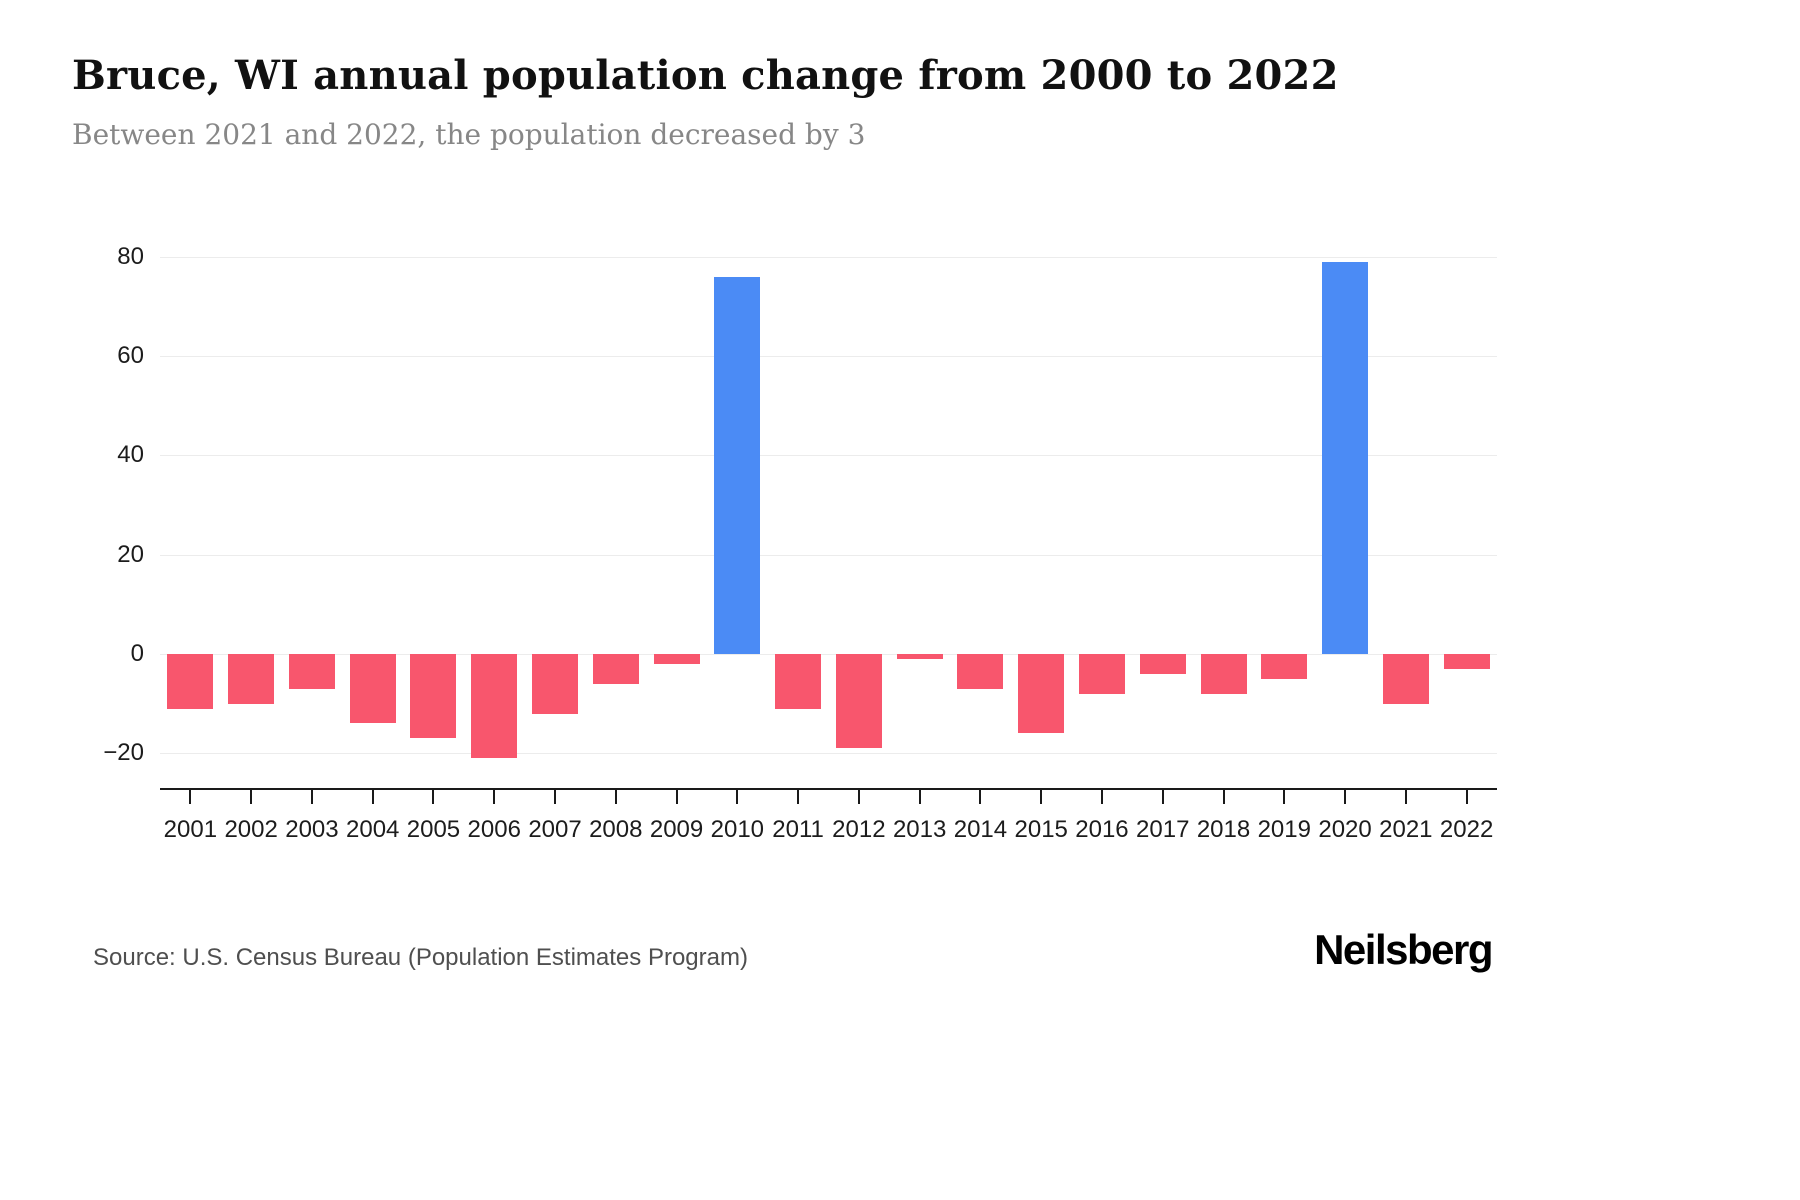  I want to click on x-axis-label-2013: 2013, so click(919, 829).